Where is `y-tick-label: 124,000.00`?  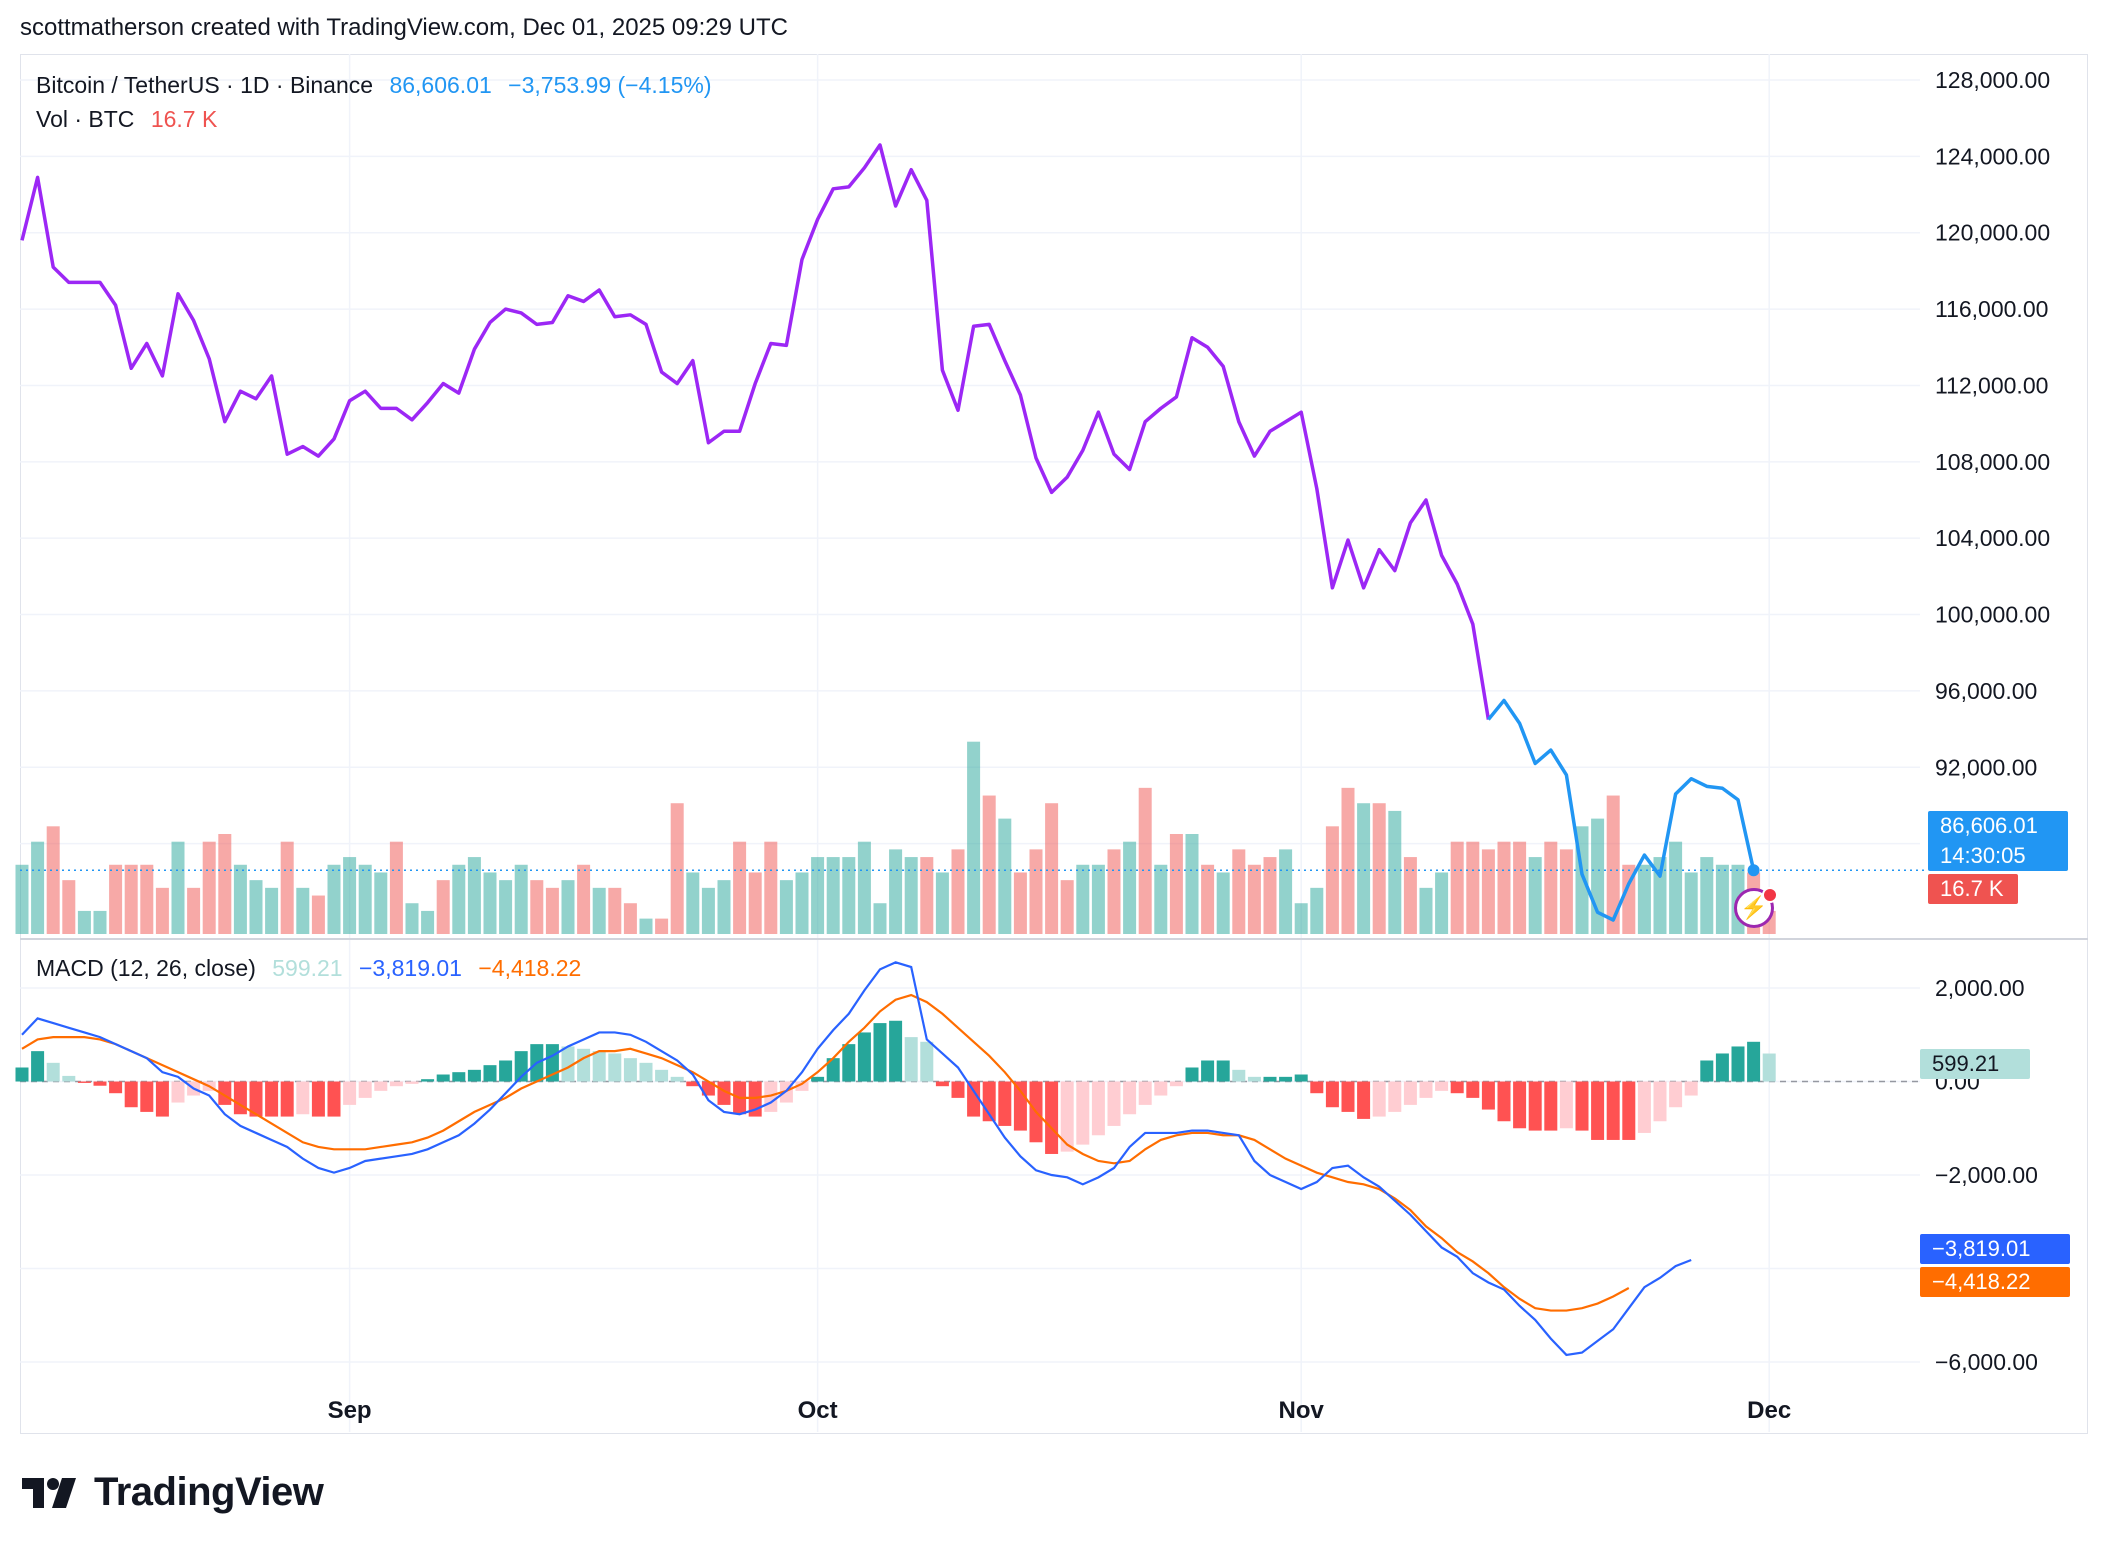
y-tick-label: 124,000.00 is located at coordinates (1992, 156).